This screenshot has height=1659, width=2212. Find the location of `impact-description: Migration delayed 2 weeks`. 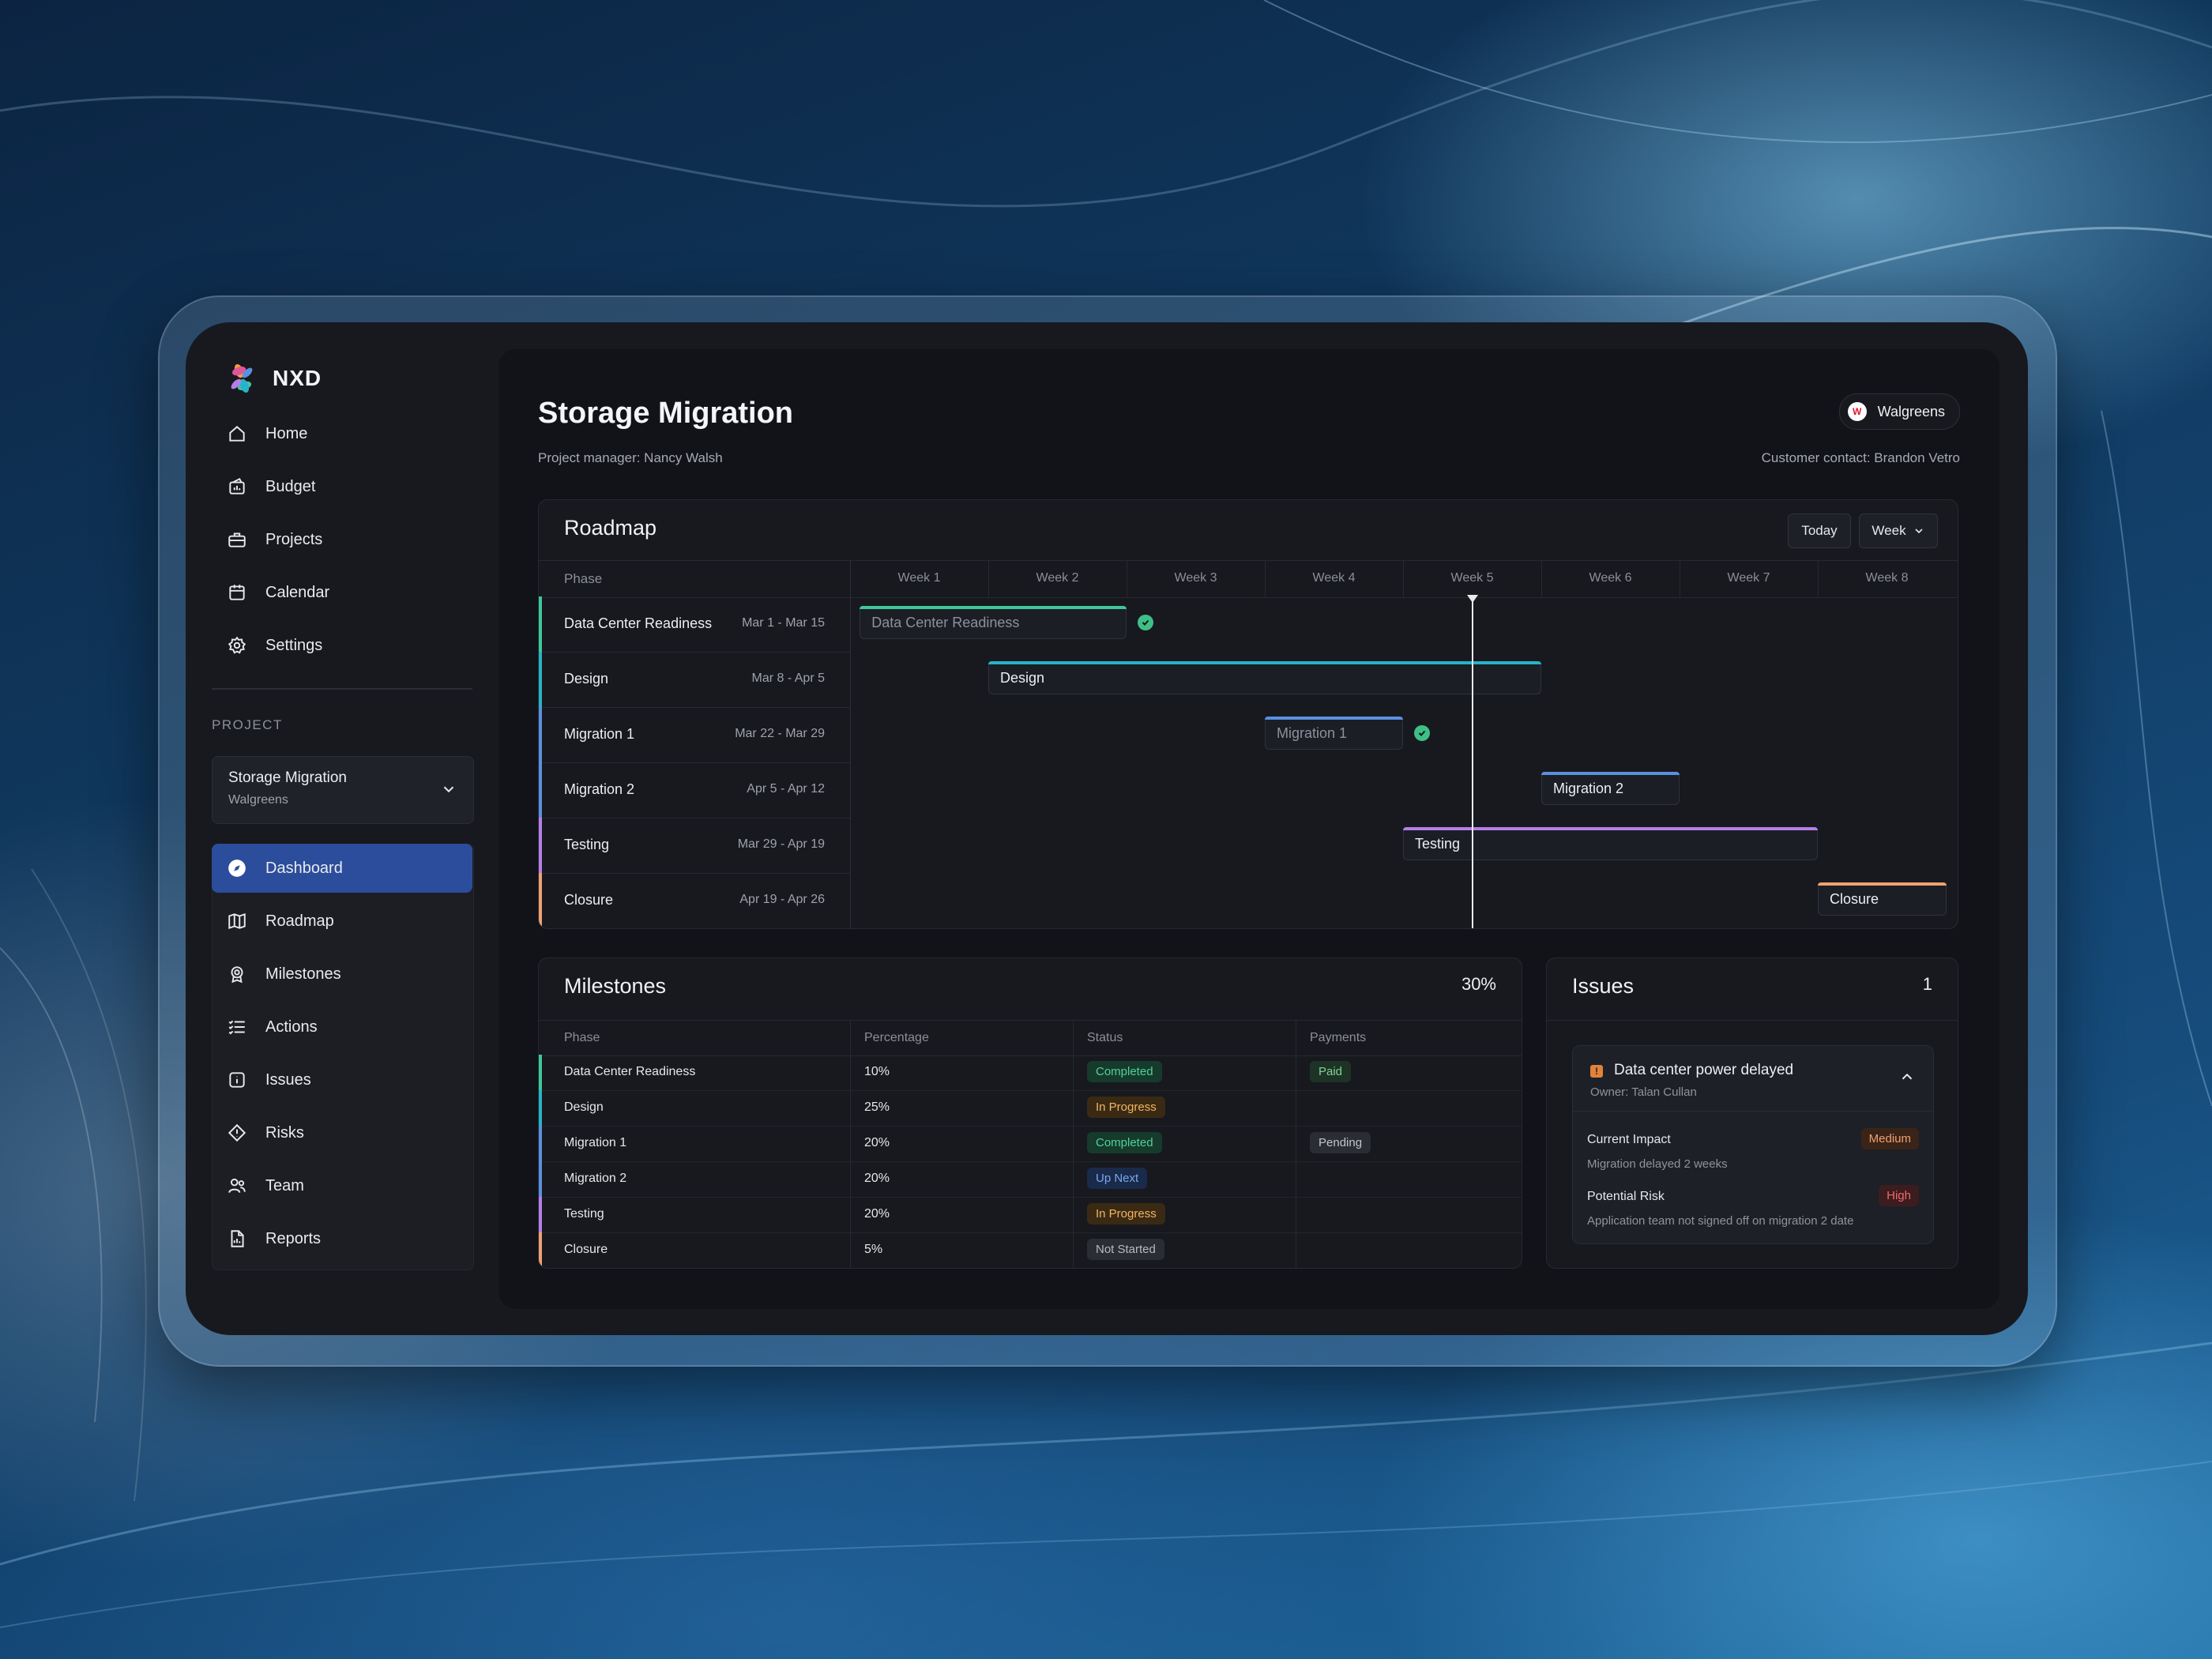

impact-description: Migration delayed 2 weeks is located at coordinates (1658, 1164).